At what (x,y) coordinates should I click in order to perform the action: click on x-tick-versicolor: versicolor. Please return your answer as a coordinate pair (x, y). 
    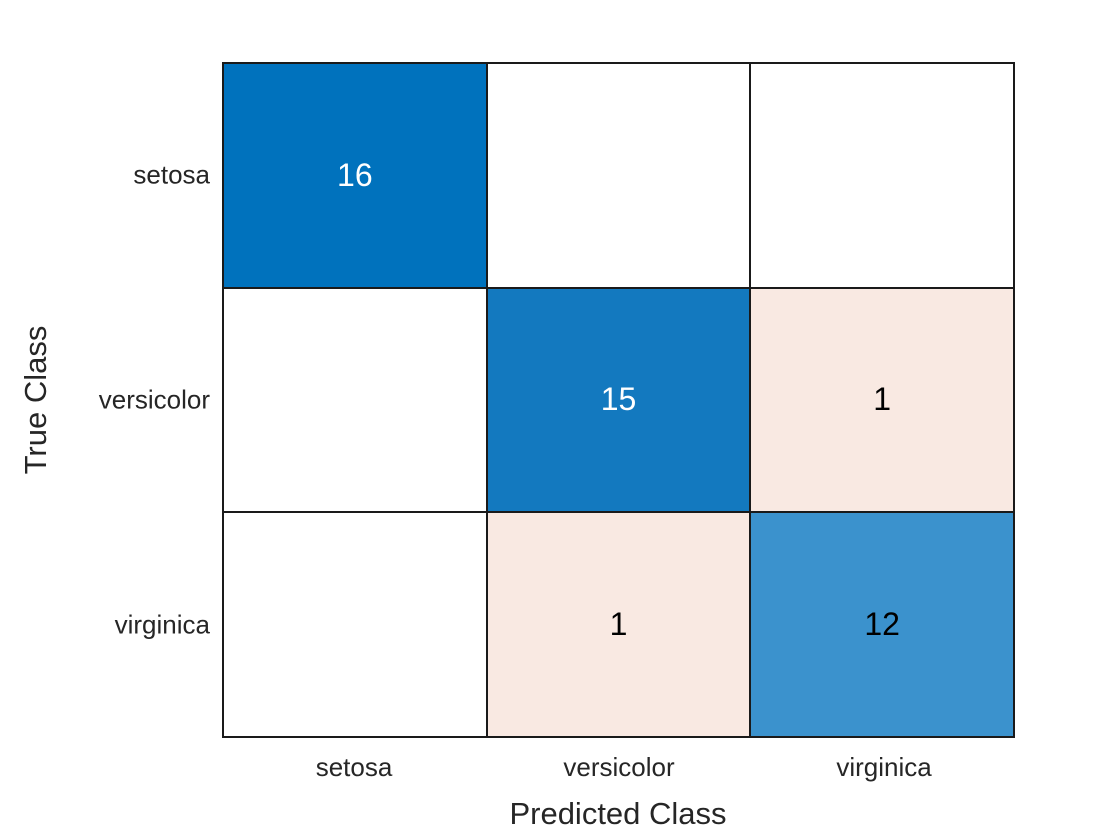
    Looking at the image, I should click on (619, 767).